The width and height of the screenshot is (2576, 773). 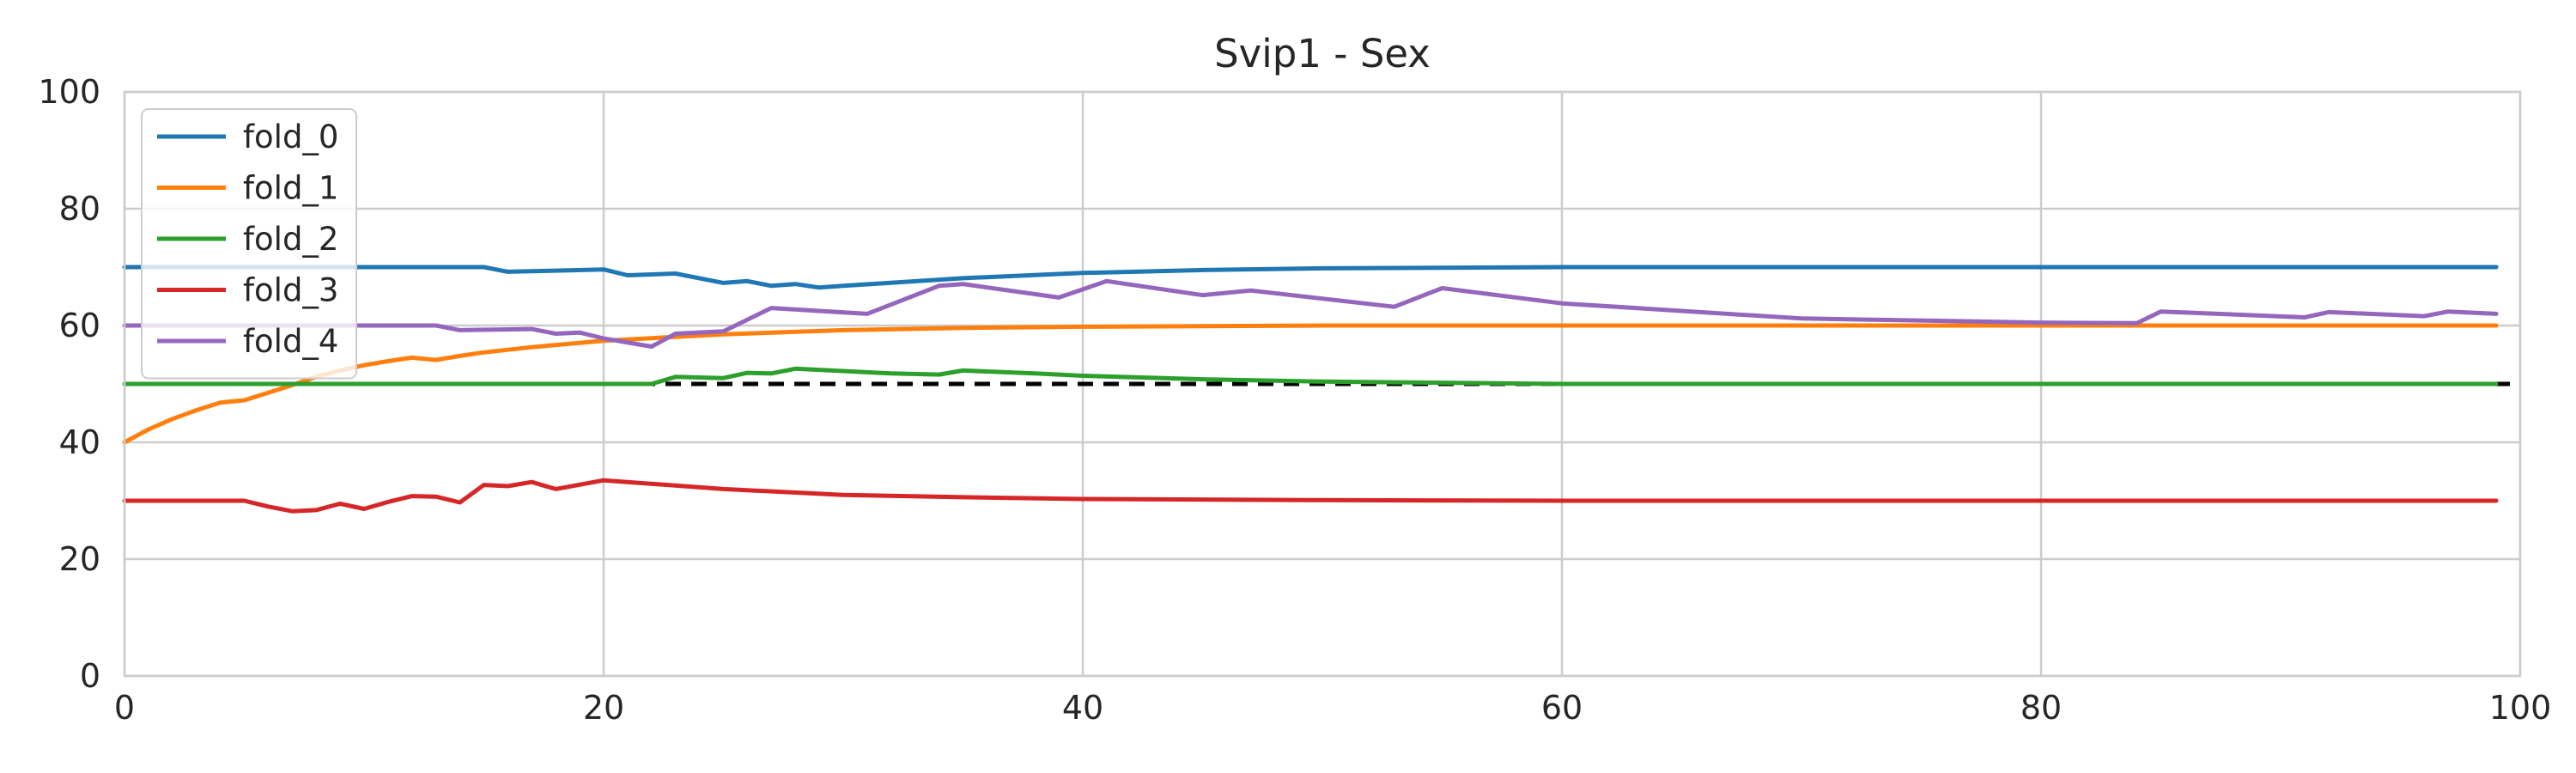 I want to click on legend-box, so click(x=249, y=244).